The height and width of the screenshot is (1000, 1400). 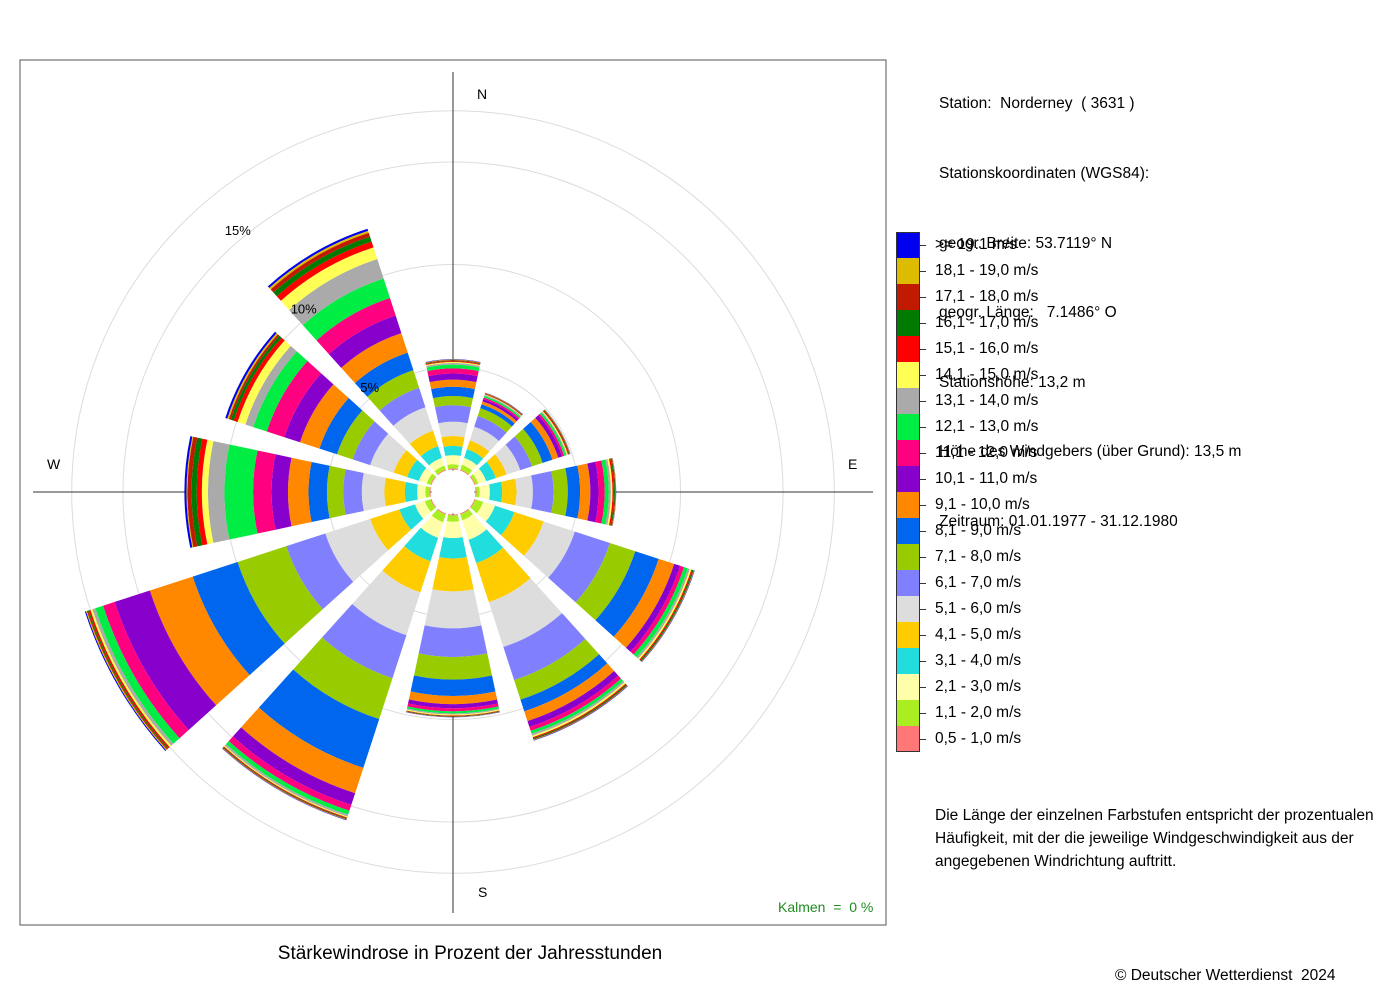 I want to click on sector-150deg, so click(x=543, y=624).